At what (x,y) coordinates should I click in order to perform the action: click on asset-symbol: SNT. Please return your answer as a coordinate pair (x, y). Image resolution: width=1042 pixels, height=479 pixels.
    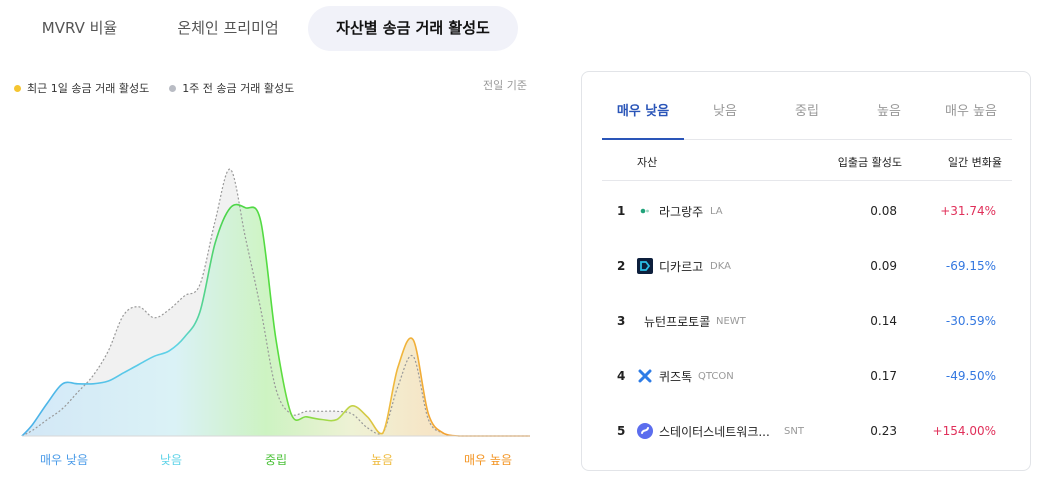
    Looking at the image, I should click on (794, 431).